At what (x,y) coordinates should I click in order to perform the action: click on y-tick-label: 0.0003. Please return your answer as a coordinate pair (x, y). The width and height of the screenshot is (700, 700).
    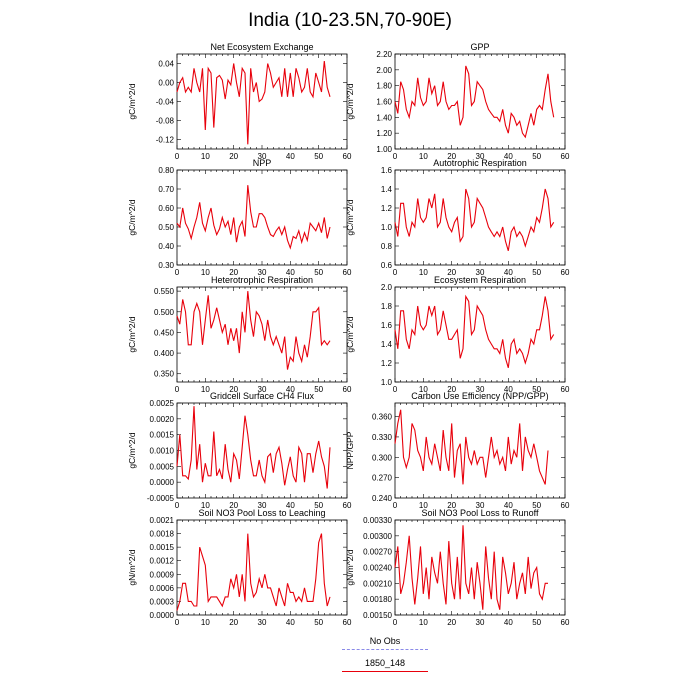
    Looking at the image, I should click on (162, 601).